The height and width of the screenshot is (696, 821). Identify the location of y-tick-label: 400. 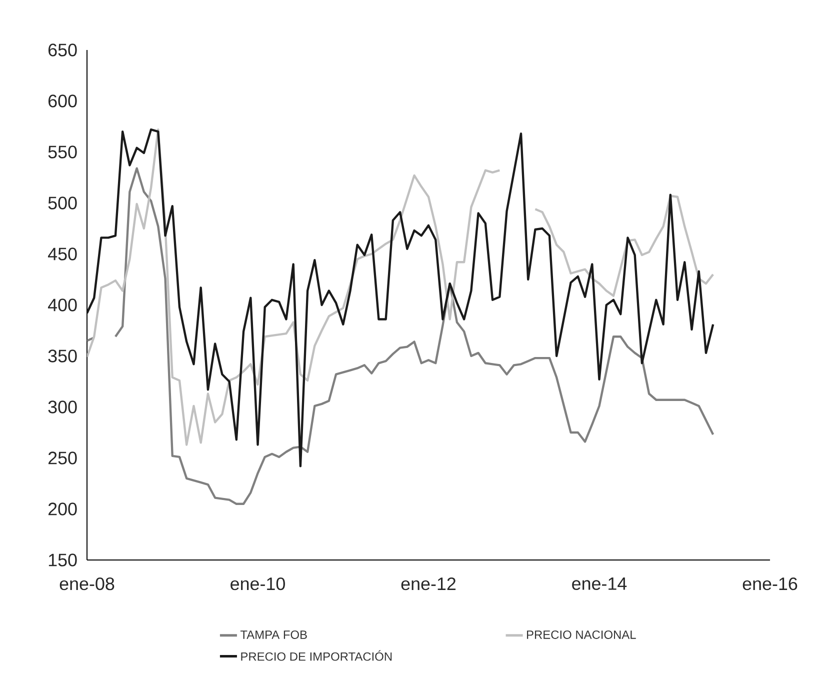
(62, 305).